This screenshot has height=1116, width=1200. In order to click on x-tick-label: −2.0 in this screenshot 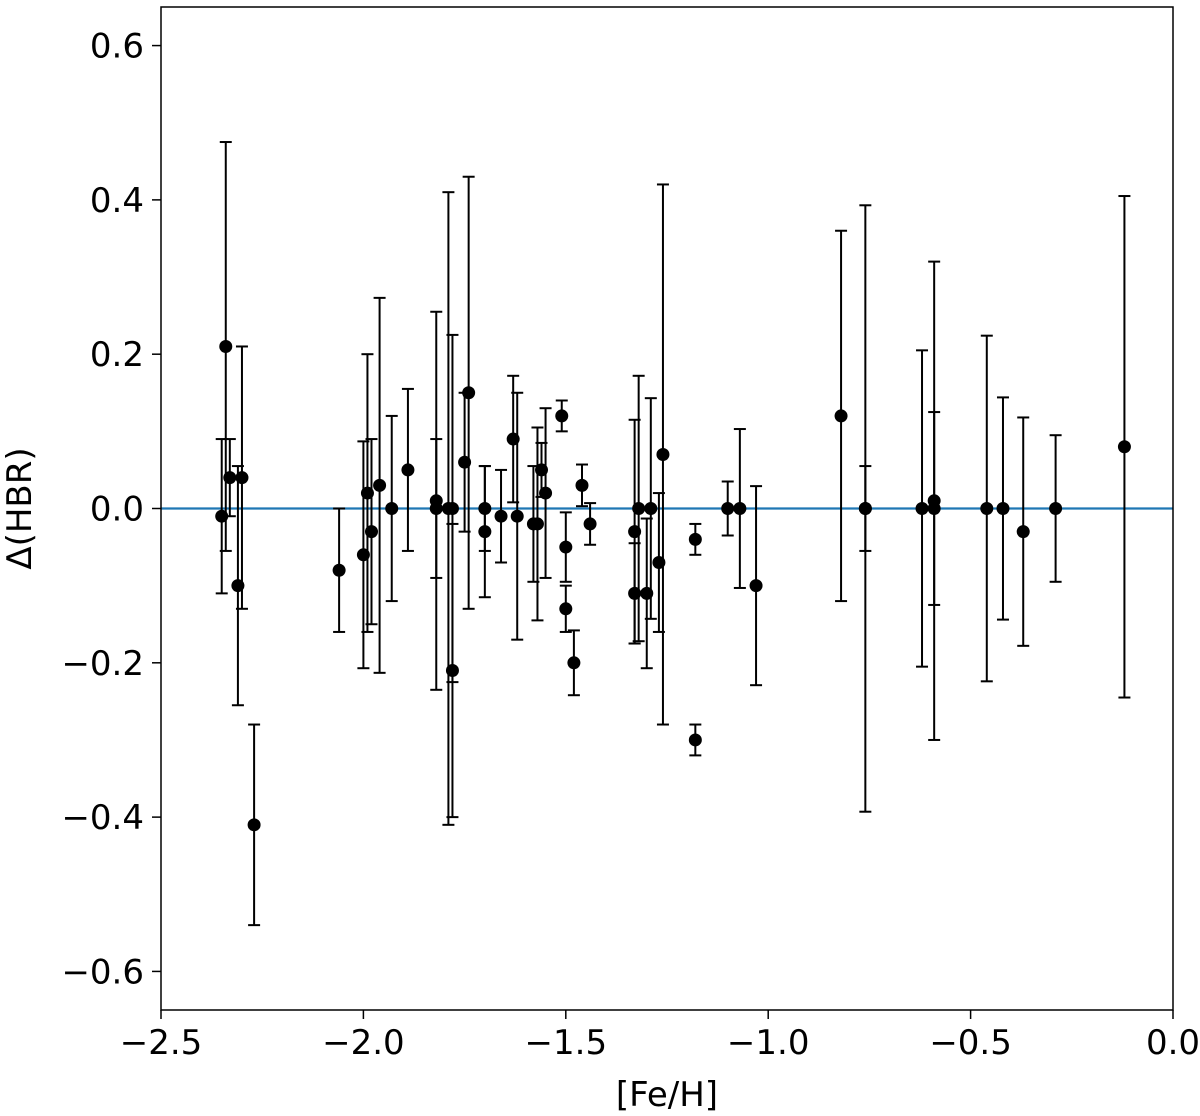, I will do `click(363, 1043)`.